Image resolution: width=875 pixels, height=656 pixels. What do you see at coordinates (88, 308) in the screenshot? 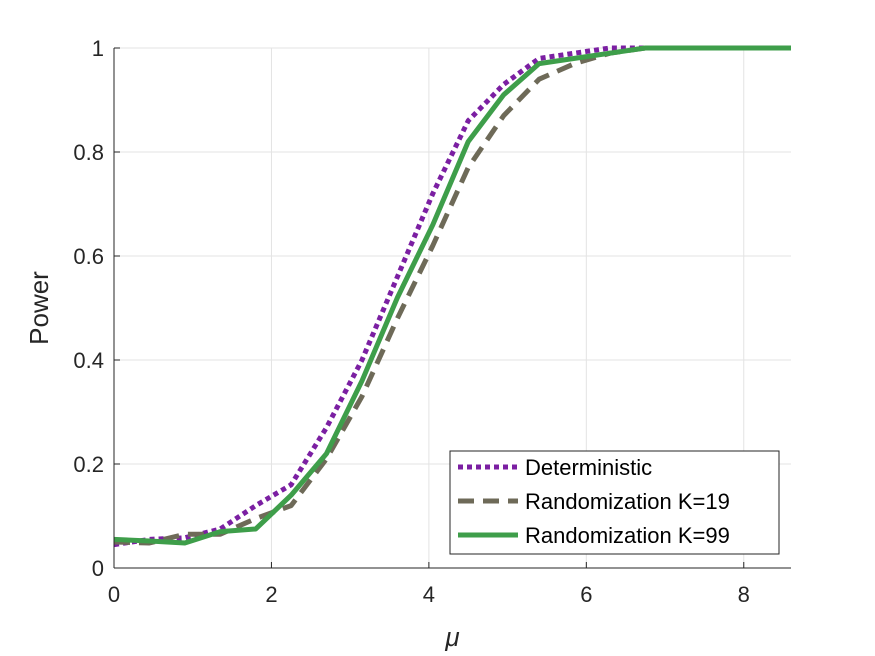
I see `y-tick-labels: 0 0.2 0.4 0.6 0.8 1` at bounding box center [88, 308].